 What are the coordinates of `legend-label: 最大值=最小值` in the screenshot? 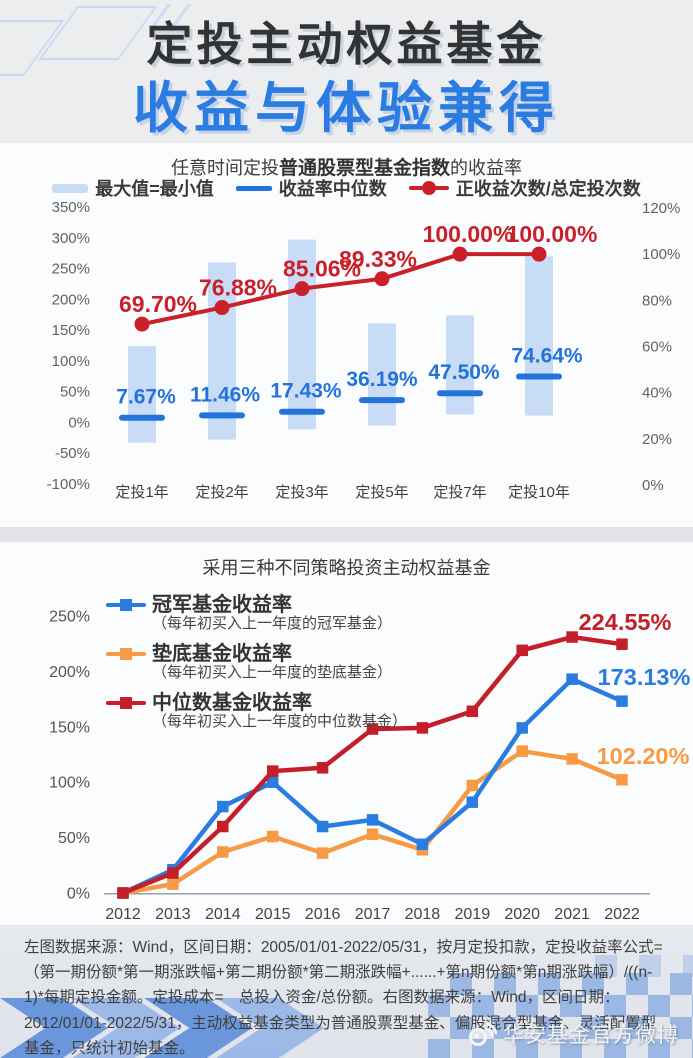 It's located at (154, 189).